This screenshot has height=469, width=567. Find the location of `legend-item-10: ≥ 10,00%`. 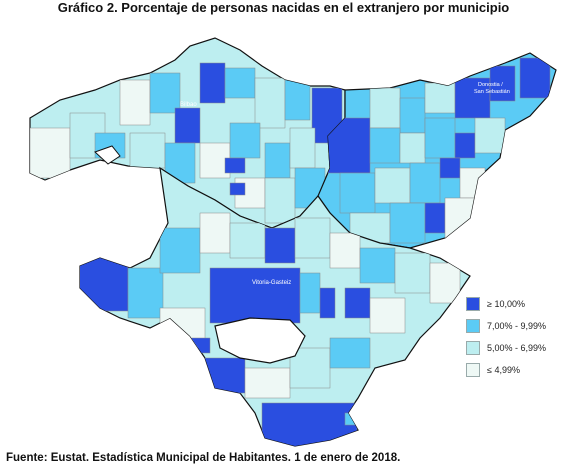

legend-item-10: ≥ 10,00% is located at coordinates (514, 303).